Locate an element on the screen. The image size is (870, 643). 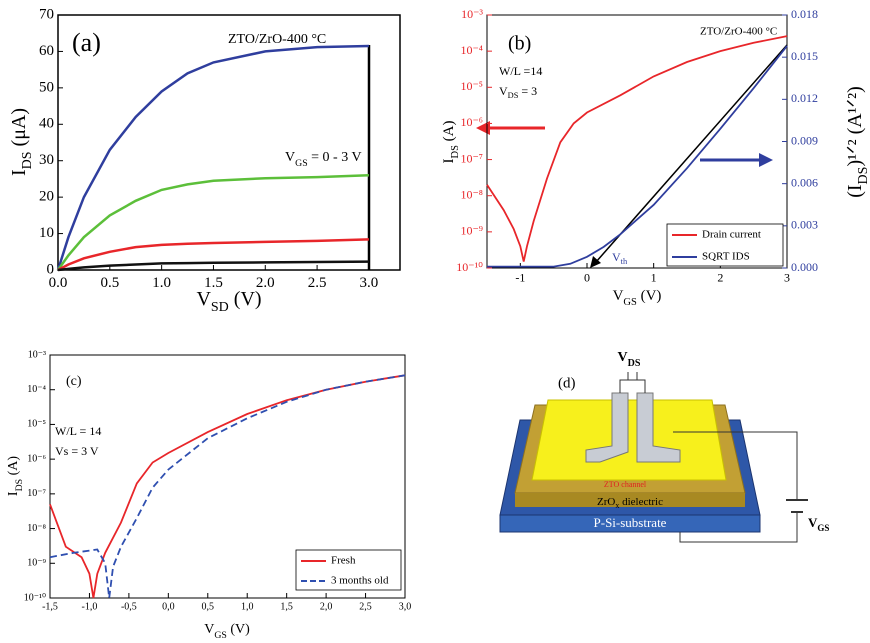
text-part: (V) is located at coordinates (649, 296).